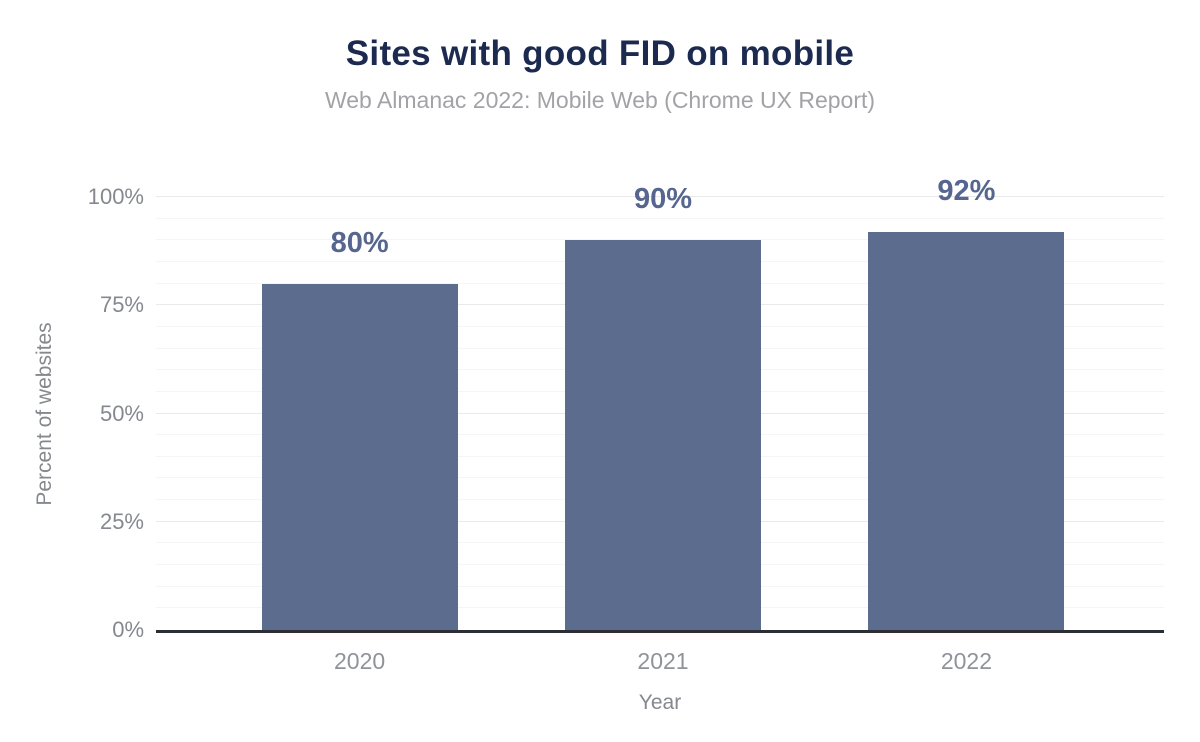 The image size is (1200, 742). I want to click on y-tick-label-0pct: 0%, so click(128, 629).